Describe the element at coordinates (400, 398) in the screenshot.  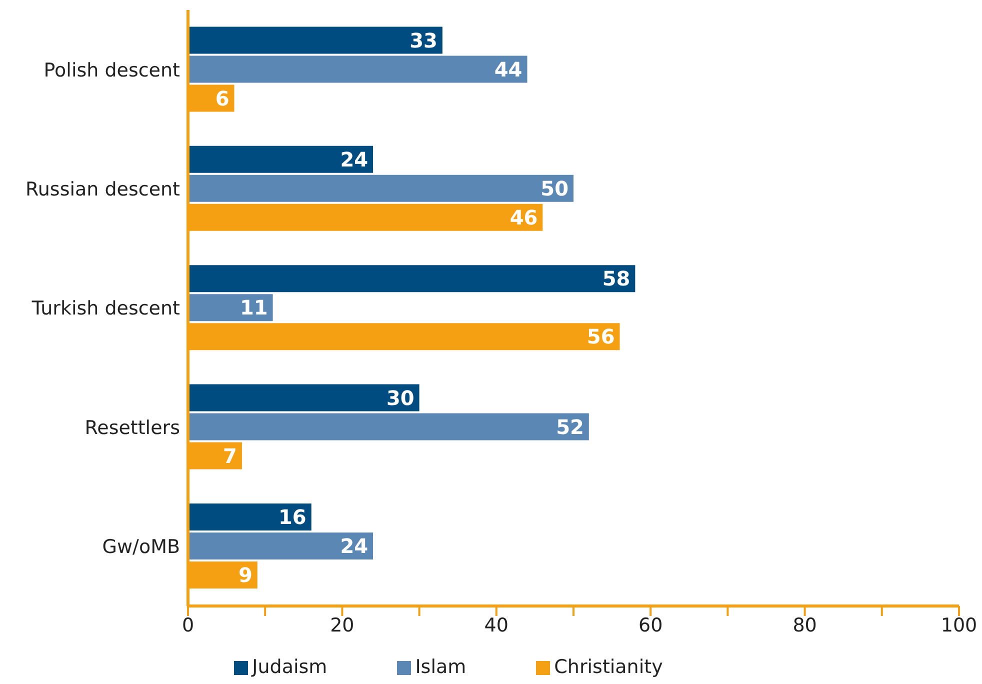
I see `data-label: 30` at that location.